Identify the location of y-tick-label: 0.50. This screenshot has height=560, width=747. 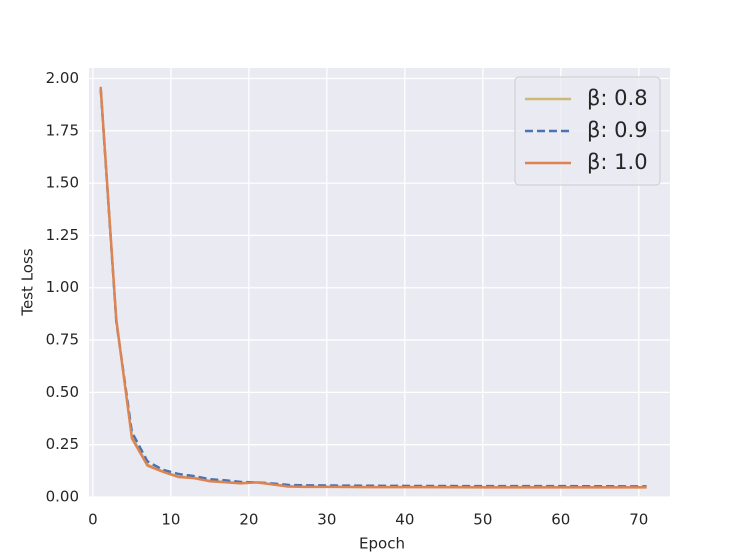
(62, 392).